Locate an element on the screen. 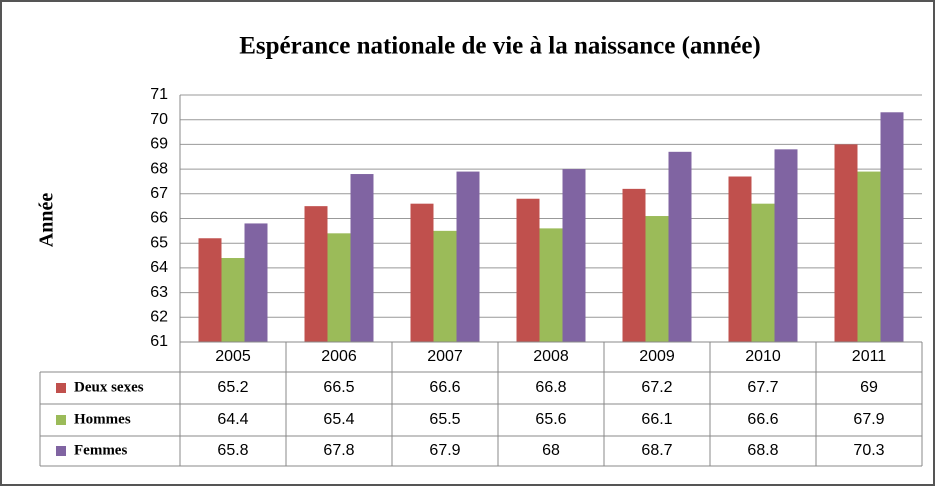 The image size is (935, 486). legend-label: Deux sexes is located at coordinates (109, 387).